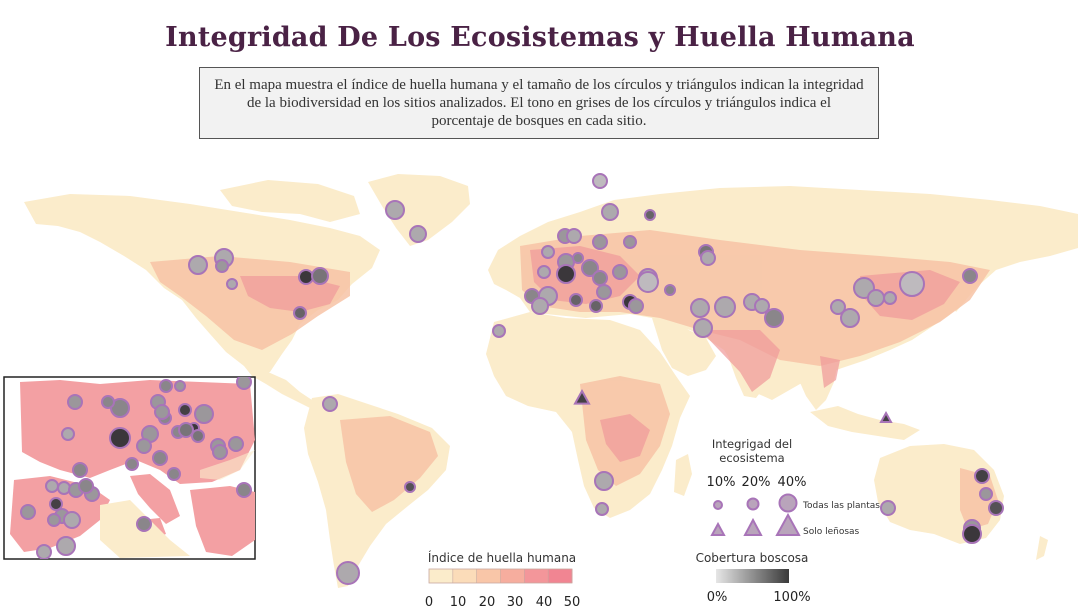 This screenshot has width=1080, height=615. Describe the element at coordinates (791, 597) in the screenshot. I see `forest-max-label: 100%` at that location.